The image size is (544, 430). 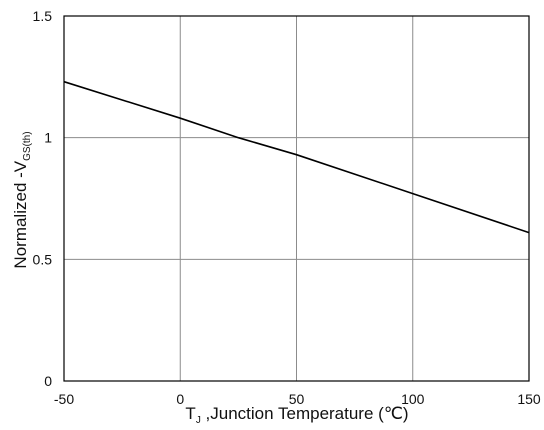 What do you see at coordinates (48, 138) in the screenshot?
I see `y-tick-label: 1` at bounding box center [48, 138].